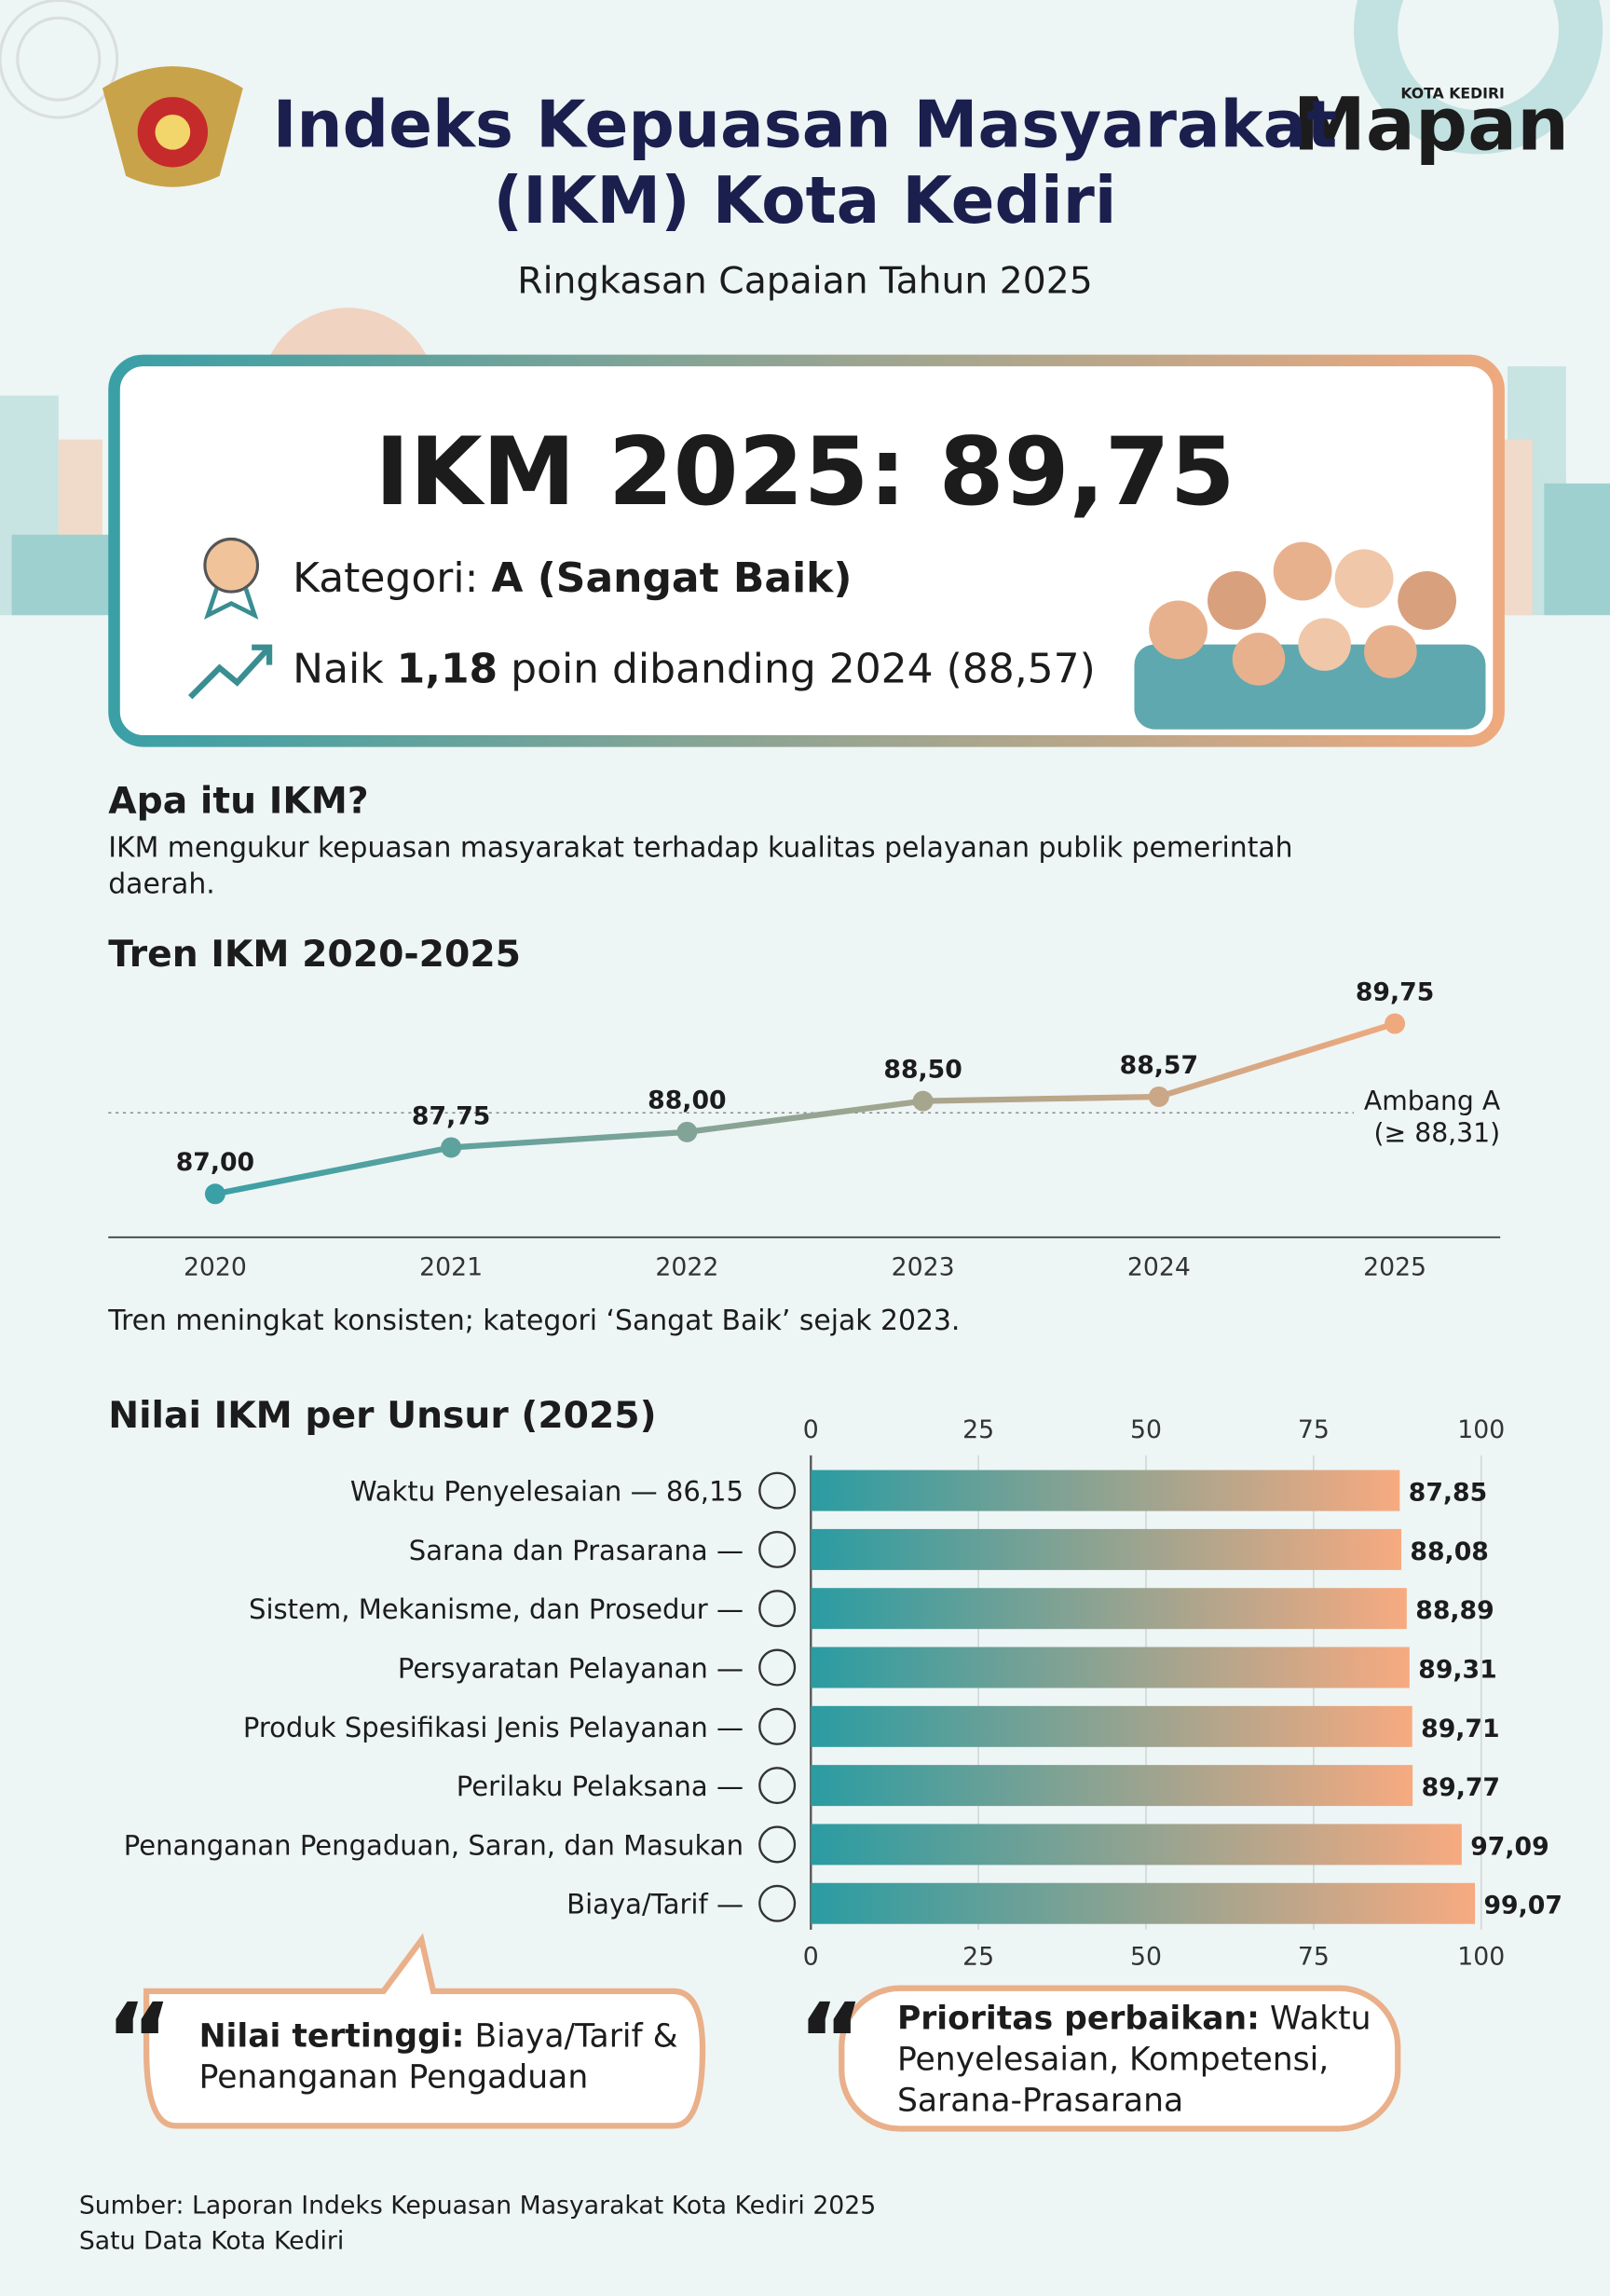  Describe the element at coordinates (600, 1786) in the screenshot. I see `category-label: Perilaku Pelaksana —` at that location.